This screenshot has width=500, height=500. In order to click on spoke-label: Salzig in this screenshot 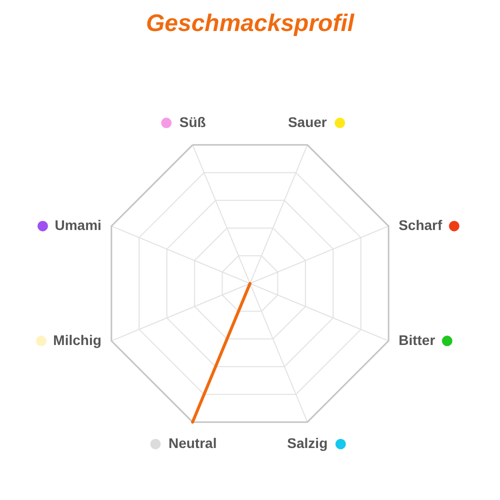, I will do `click(307, 443)`.